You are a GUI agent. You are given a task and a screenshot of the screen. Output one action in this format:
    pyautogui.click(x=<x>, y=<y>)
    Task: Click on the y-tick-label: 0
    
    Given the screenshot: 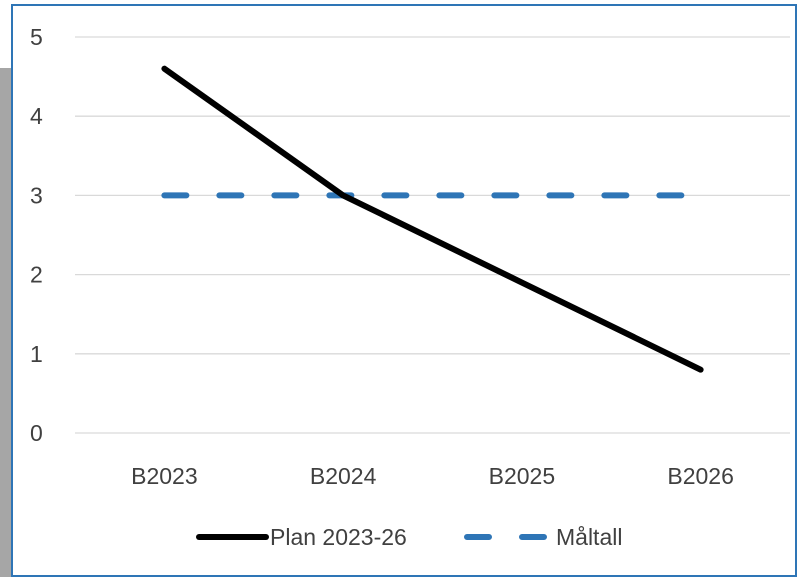 What is the action you would take?
    pyautogui.click(x=36, y=433)
    